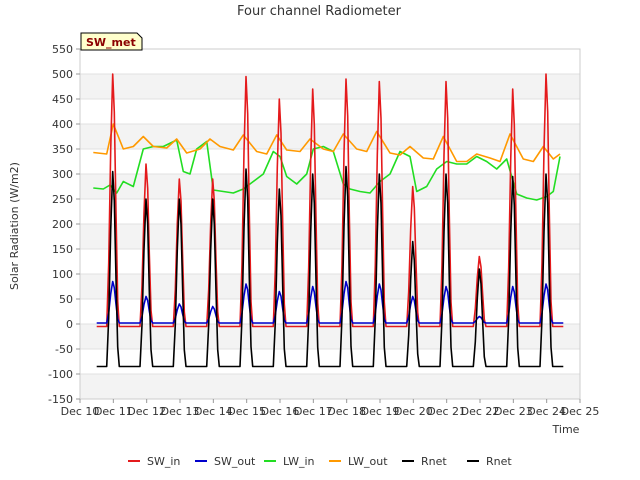 Image resolution: width=640 pixels, height=480 pixels. I want to click on x-tick-label: Dec 19, so click(380, 411).